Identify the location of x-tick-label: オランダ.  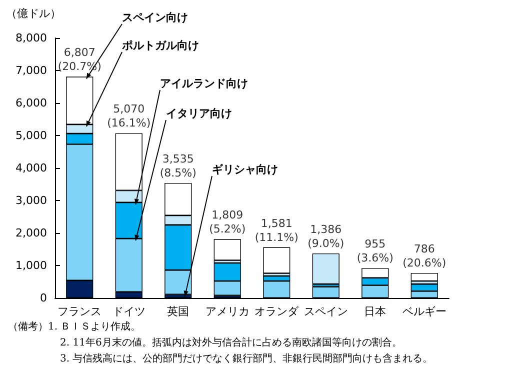
(277, 311).